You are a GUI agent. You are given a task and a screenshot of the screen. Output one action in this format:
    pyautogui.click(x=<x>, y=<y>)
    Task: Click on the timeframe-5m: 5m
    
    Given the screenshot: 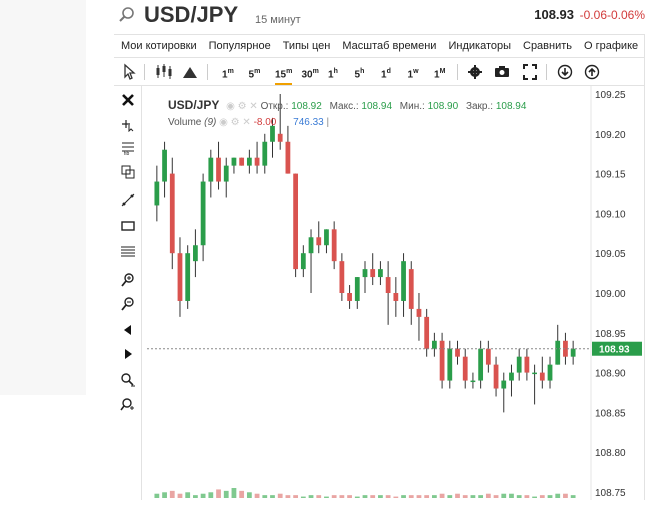 What is the action you would take?
    pyautogui.click(x=254, y=74)
    